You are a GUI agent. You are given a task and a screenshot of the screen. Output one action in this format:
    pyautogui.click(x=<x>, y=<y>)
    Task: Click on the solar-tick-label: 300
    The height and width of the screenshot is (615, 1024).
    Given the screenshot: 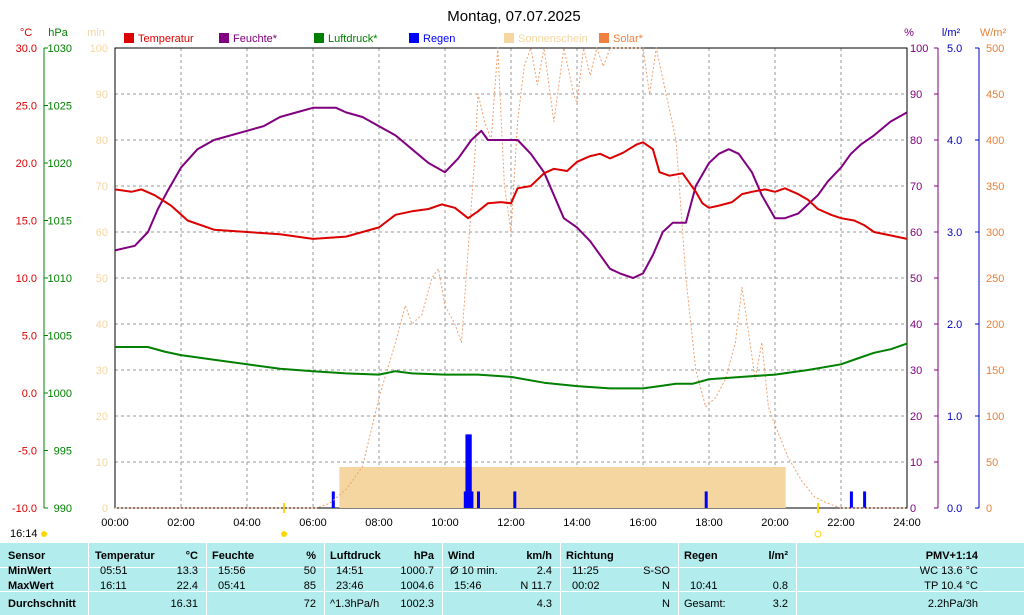 What is the action you would take?
    pyautogui.click(x=995, y=233)
    